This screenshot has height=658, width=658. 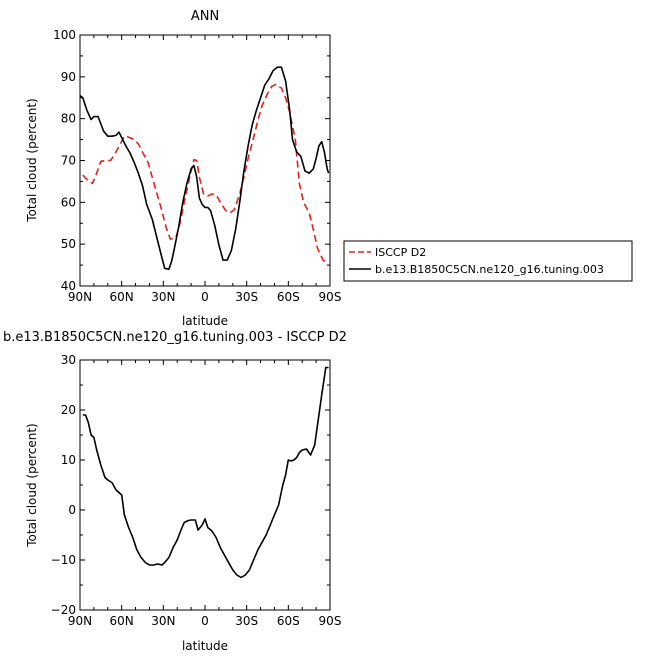 I want to click on bottom-panel-x-tick-label: 60S, so click(x=288, y=621).